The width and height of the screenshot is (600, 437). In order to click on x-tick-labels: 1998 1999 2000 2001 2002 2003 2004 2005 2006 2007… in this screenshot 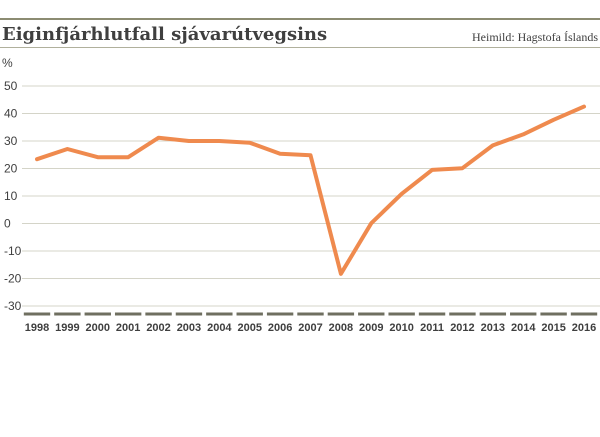, I will do `click(310, 328)`.